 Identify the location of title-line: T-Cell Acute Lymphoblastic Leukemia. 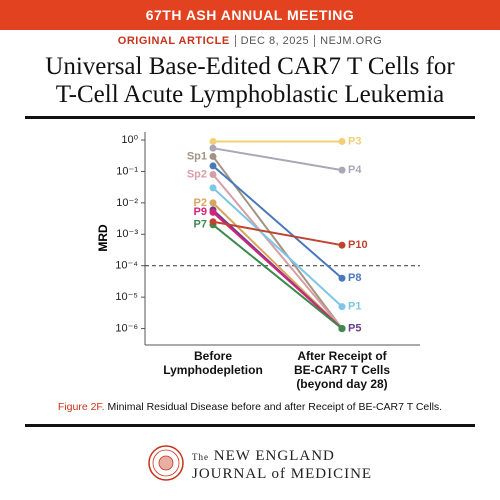
(250, 94).